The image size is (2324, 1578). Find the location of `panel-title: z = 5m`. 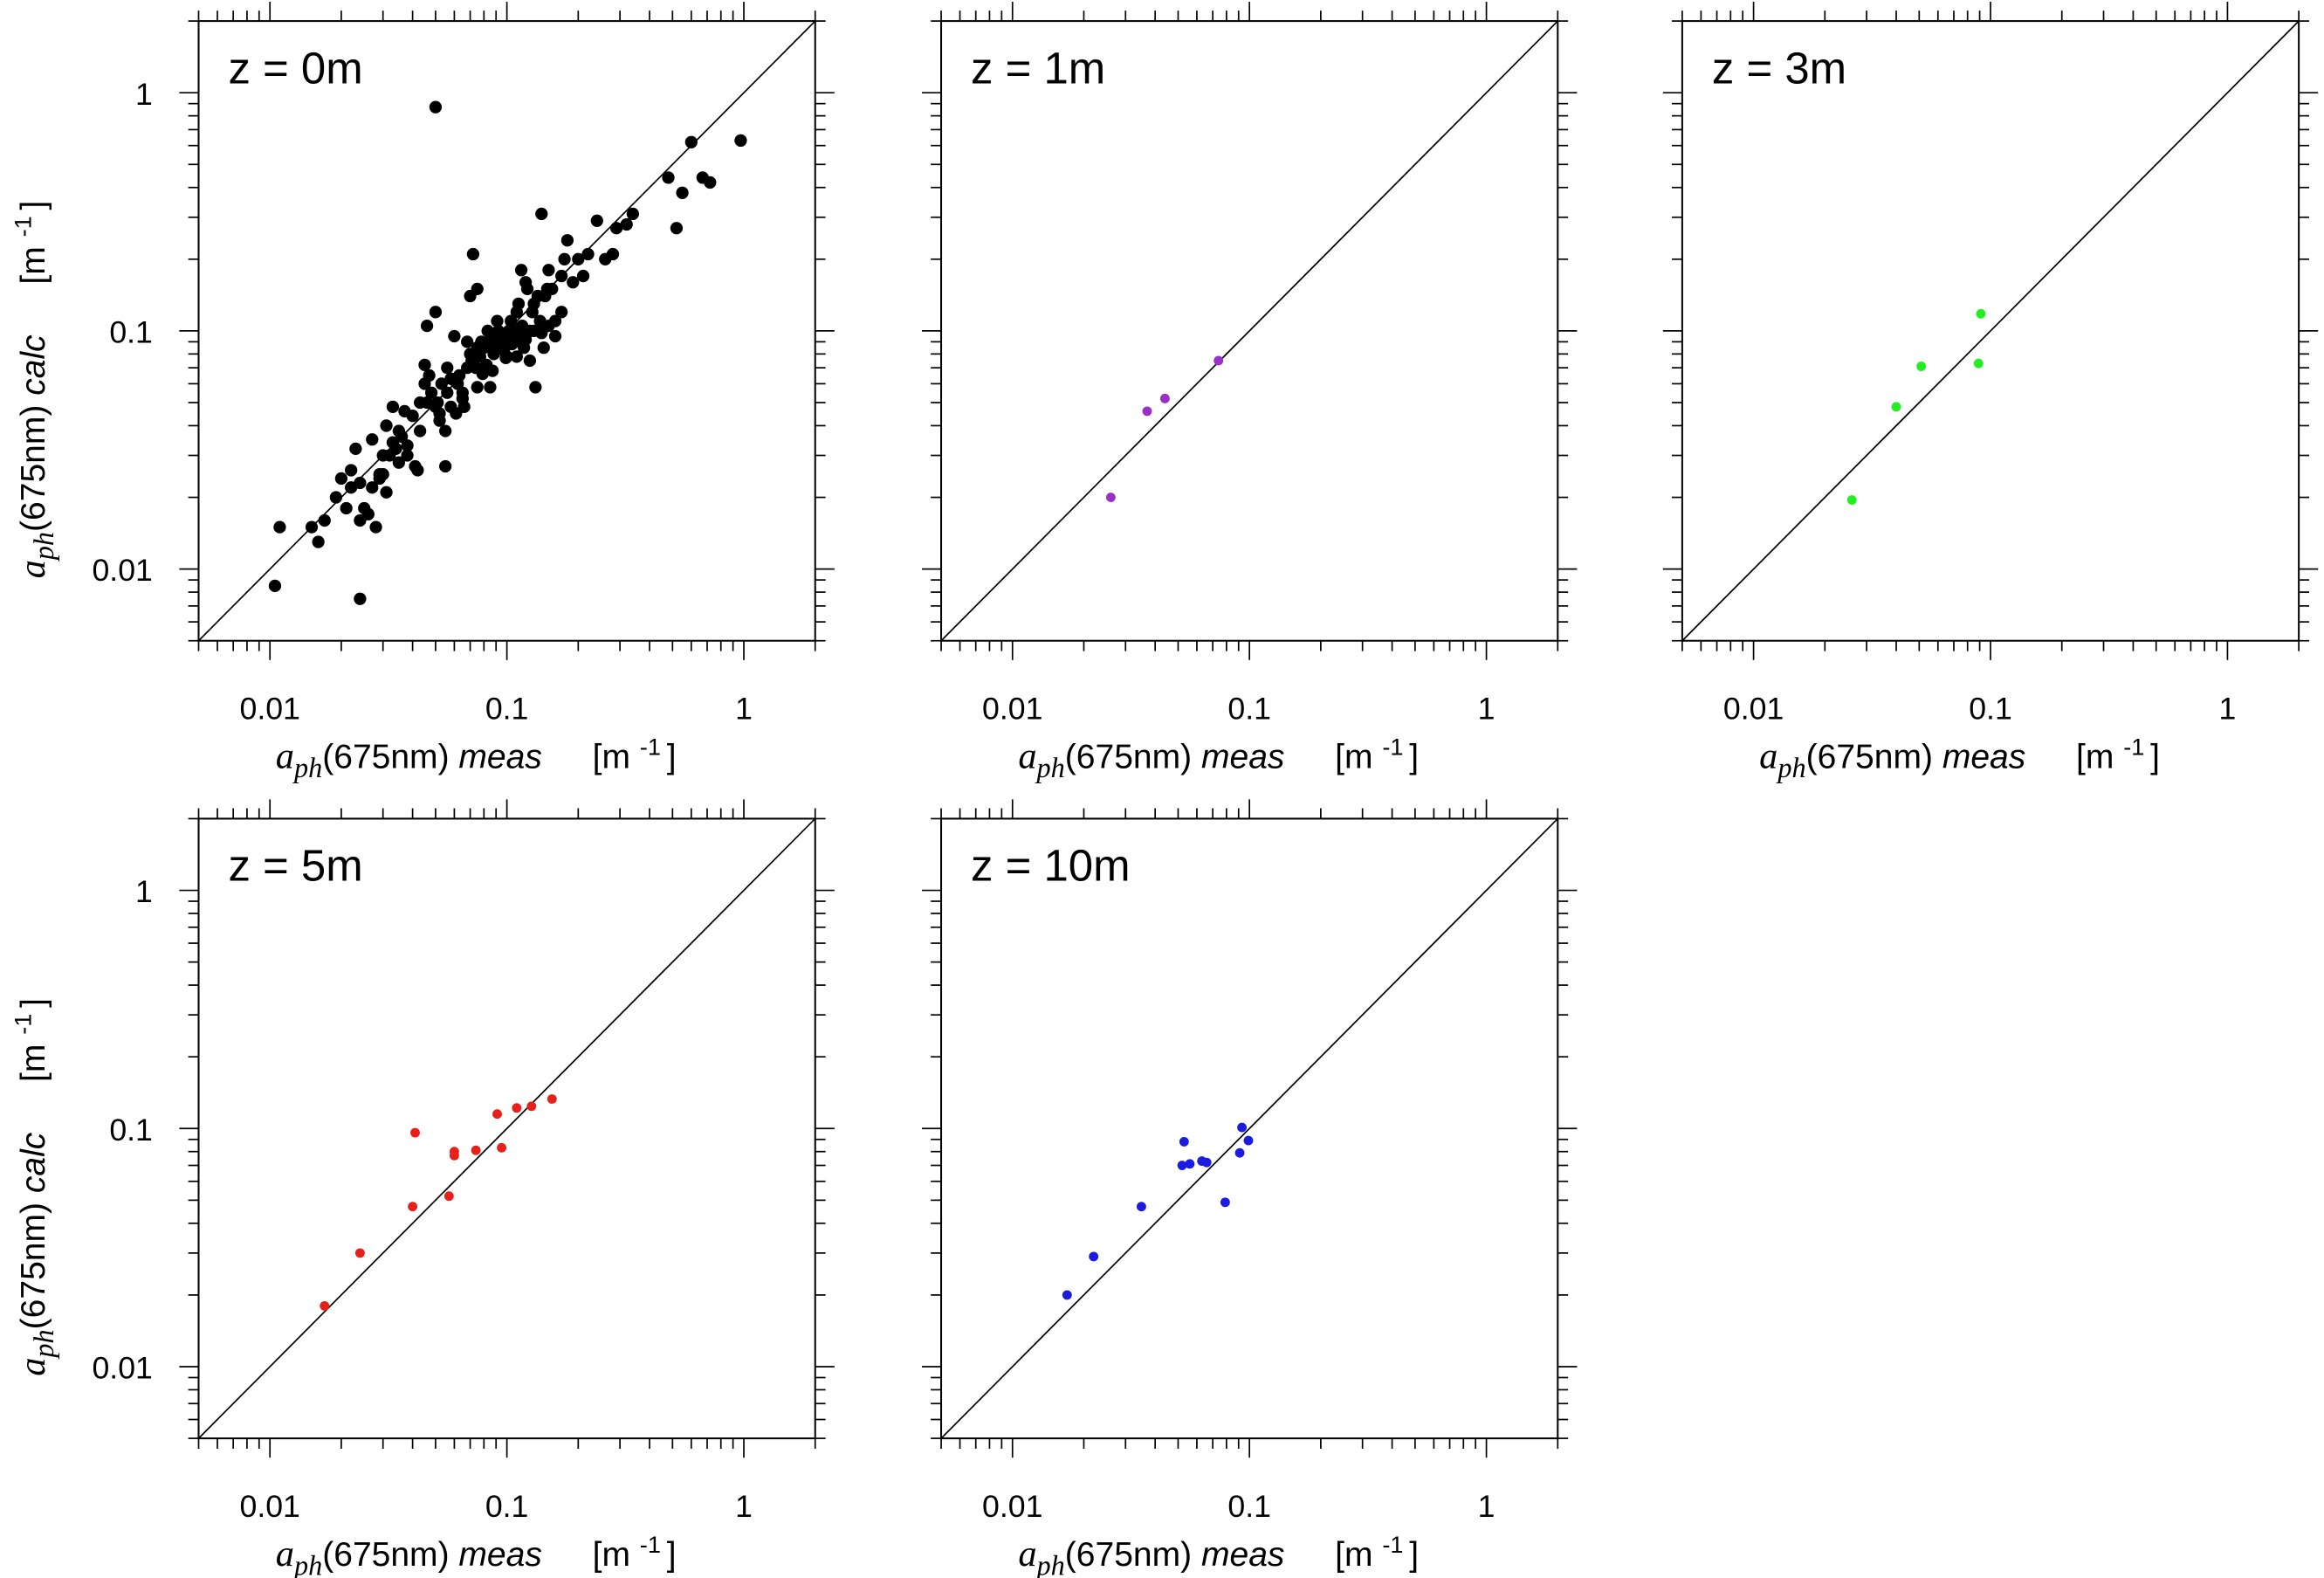

panel-title: z = 5m is located at coordinates (295, 866).